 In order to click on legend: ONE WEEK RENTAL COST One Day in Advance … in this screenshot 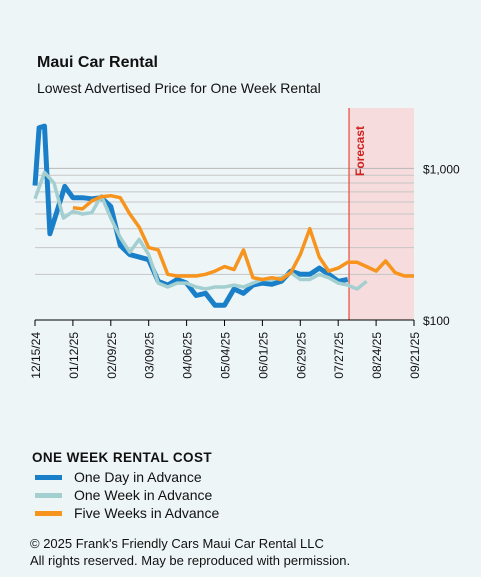, I will do `click(125, 486)`.